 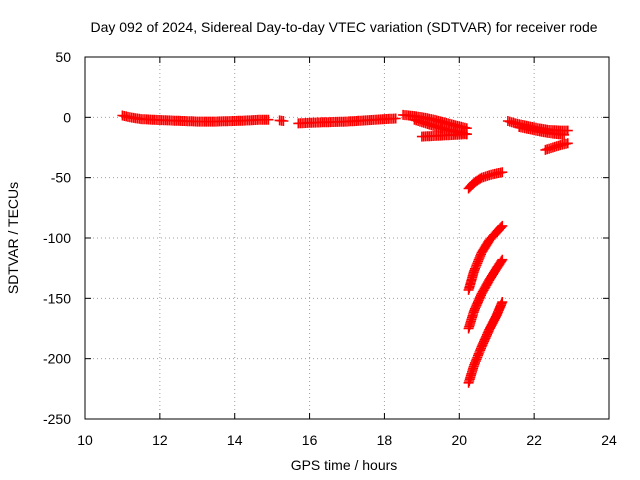 What do you see at coordinates (57, 419) in the screenshot?
I see `y-tick-label: -250` at bounding box center [57, 419].